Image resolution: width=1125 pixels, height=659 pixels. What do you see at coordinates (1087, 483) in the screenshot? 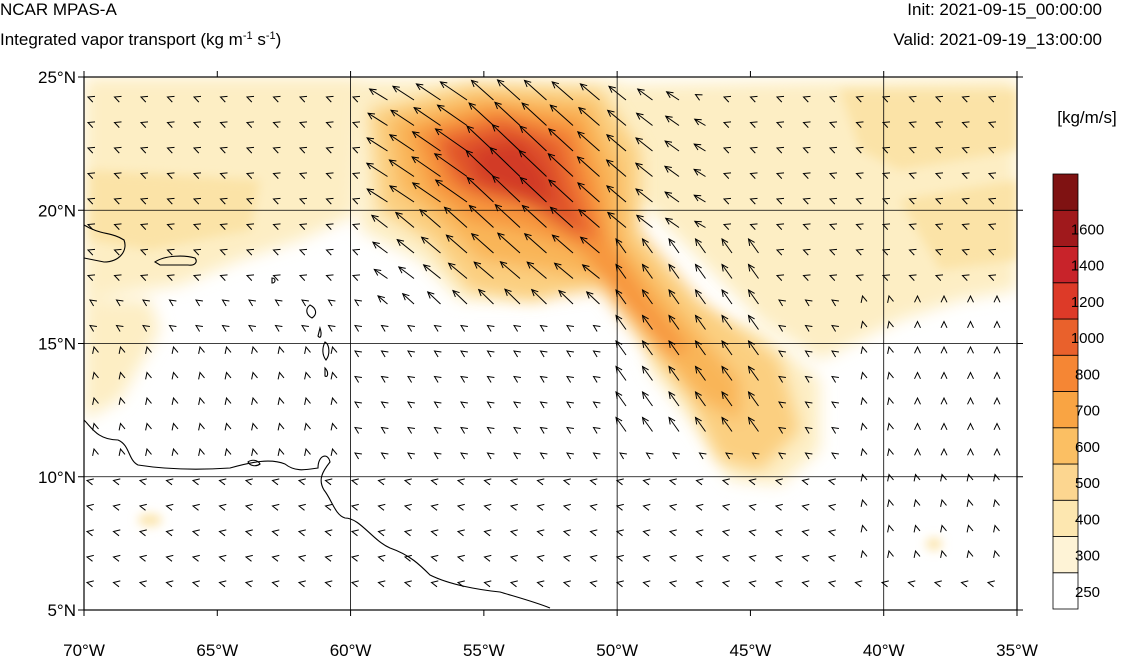
I see `colorbar-label: 500` at bounding box center [1087, 483].